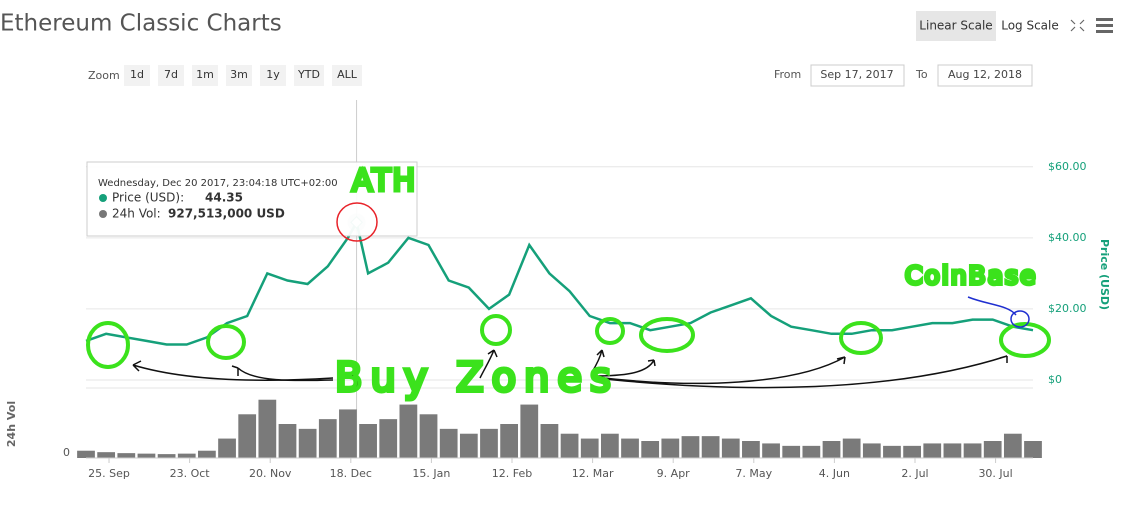 This screenshot has width=1122, height=509. What do you see at coordinates (66, 452) in the screenshot?
I see `y-tick-label: 0` at bounding box center [66, 452].